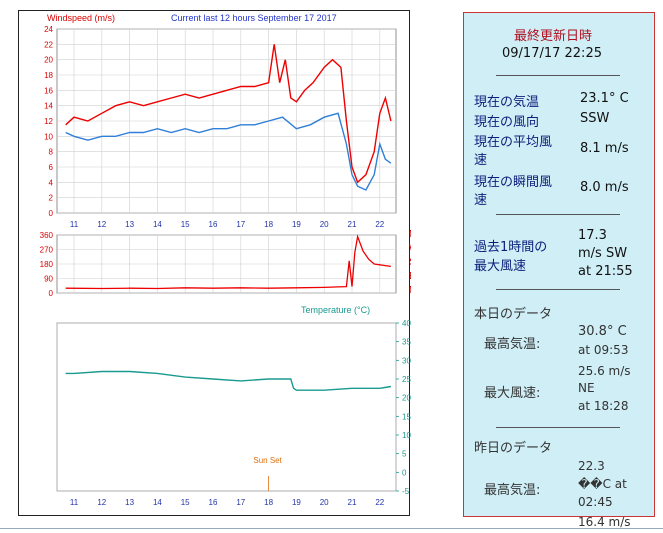  Describe the element at coordinates (410, 276) in the screenshot. I see `wind-direction-compass-label: E` at that location.